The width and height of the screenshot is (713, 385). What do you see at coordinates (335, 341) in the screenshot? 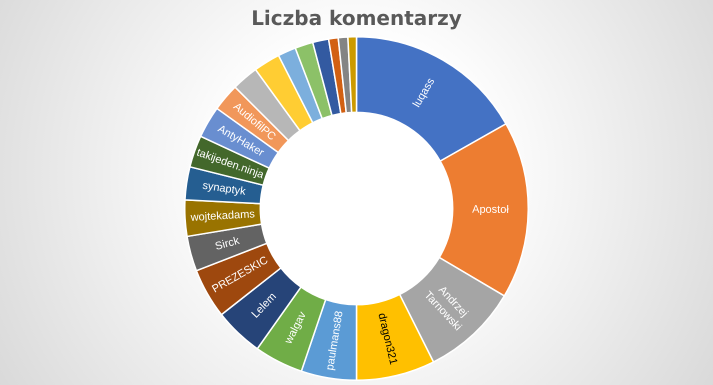
I see `slice-label: paulmans88` at bounding box center [335, 341].